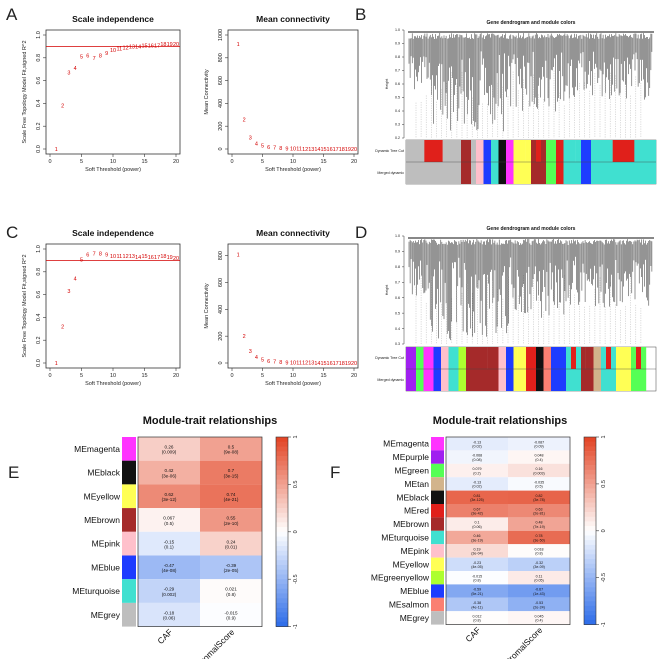 This screenshot has height=659, width=669. Describe the element at coordinates (539, 523) in the screenshot. I see `cell-value: 0.48` at that location.